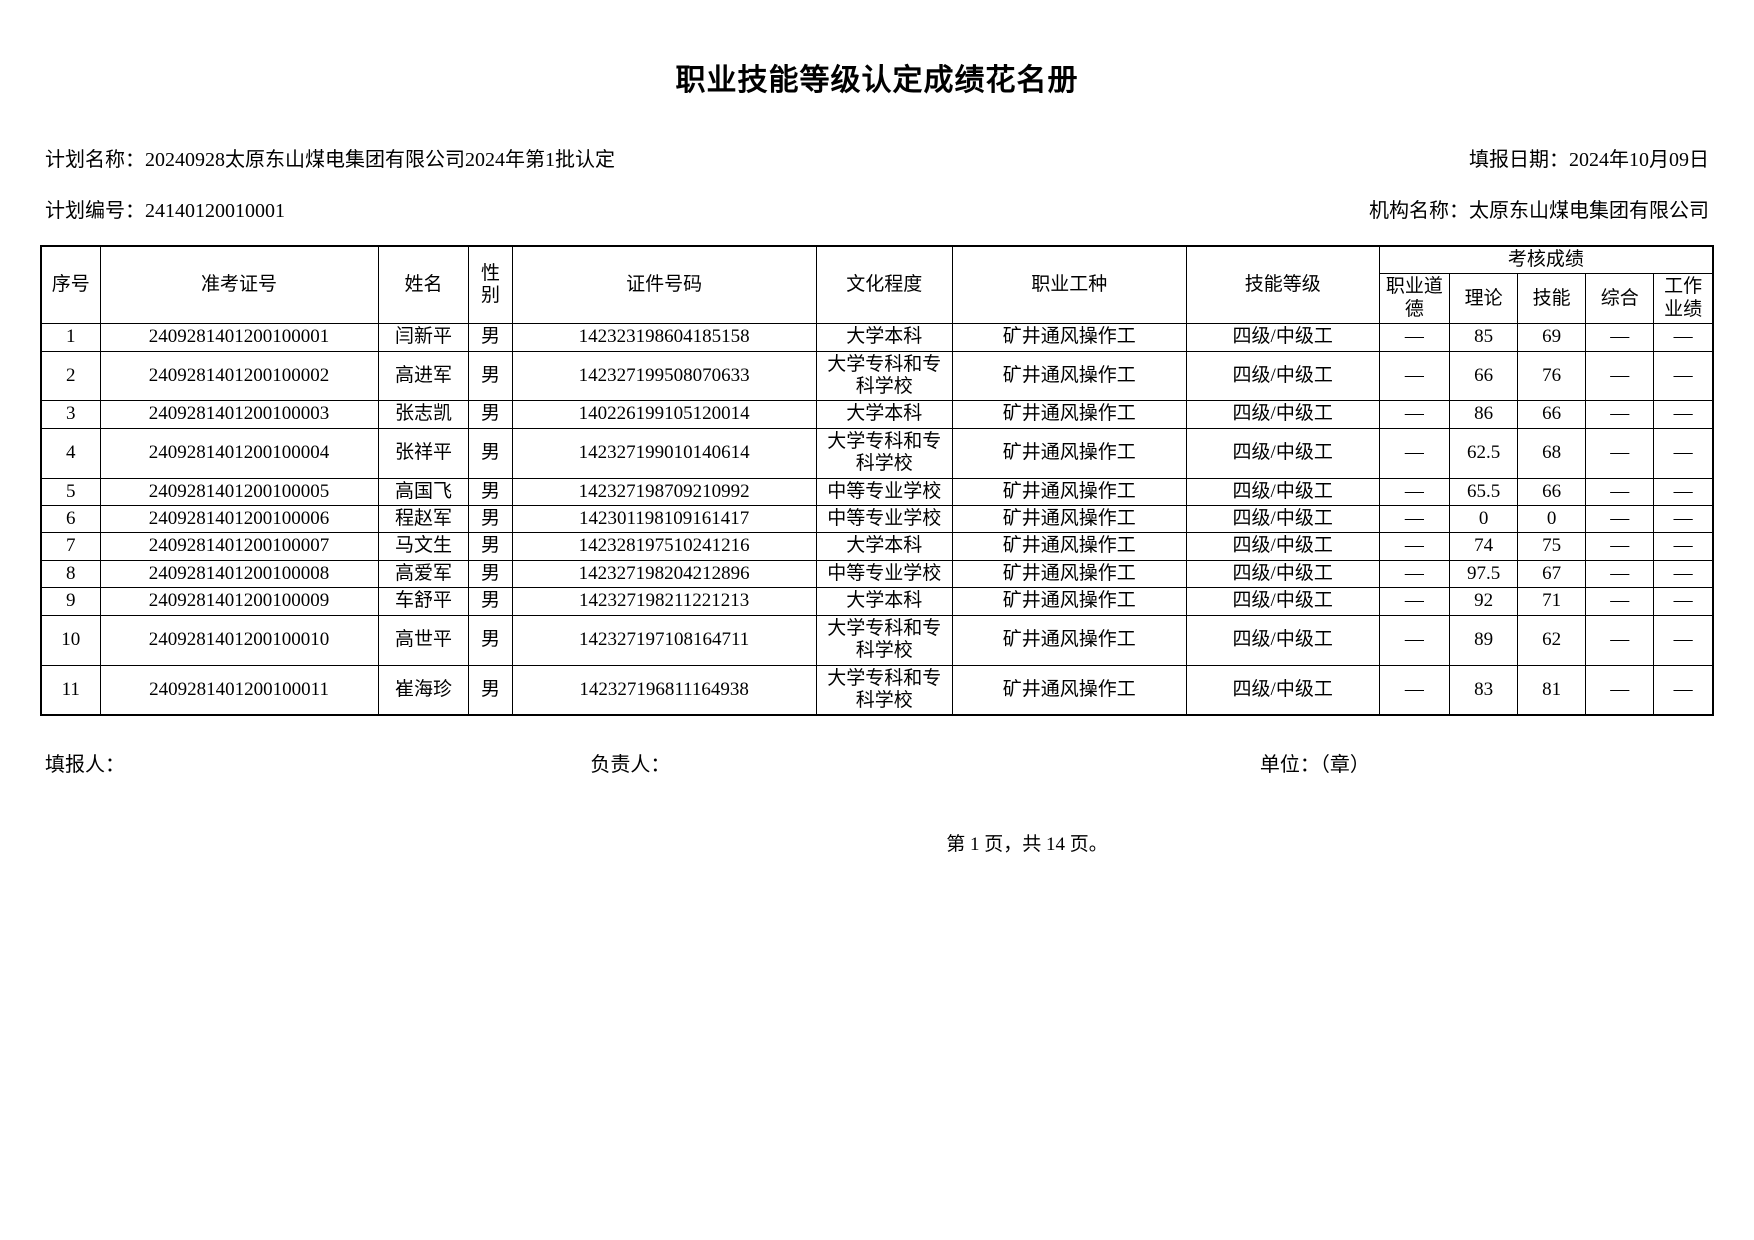 The width and height of the screenshot is (1754, 1240). Describe the element at coordinates (664, 519) in the screenshot. I see `cell-id-no: 142301198109161417` at that location.